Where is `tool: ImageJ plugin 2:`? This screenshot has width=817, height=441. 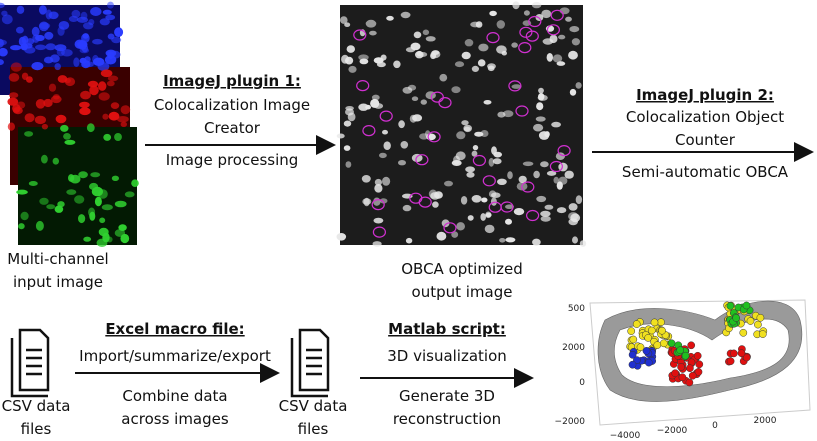 tool: ImageJ plugin 2: is located at coordinates (705, 95).